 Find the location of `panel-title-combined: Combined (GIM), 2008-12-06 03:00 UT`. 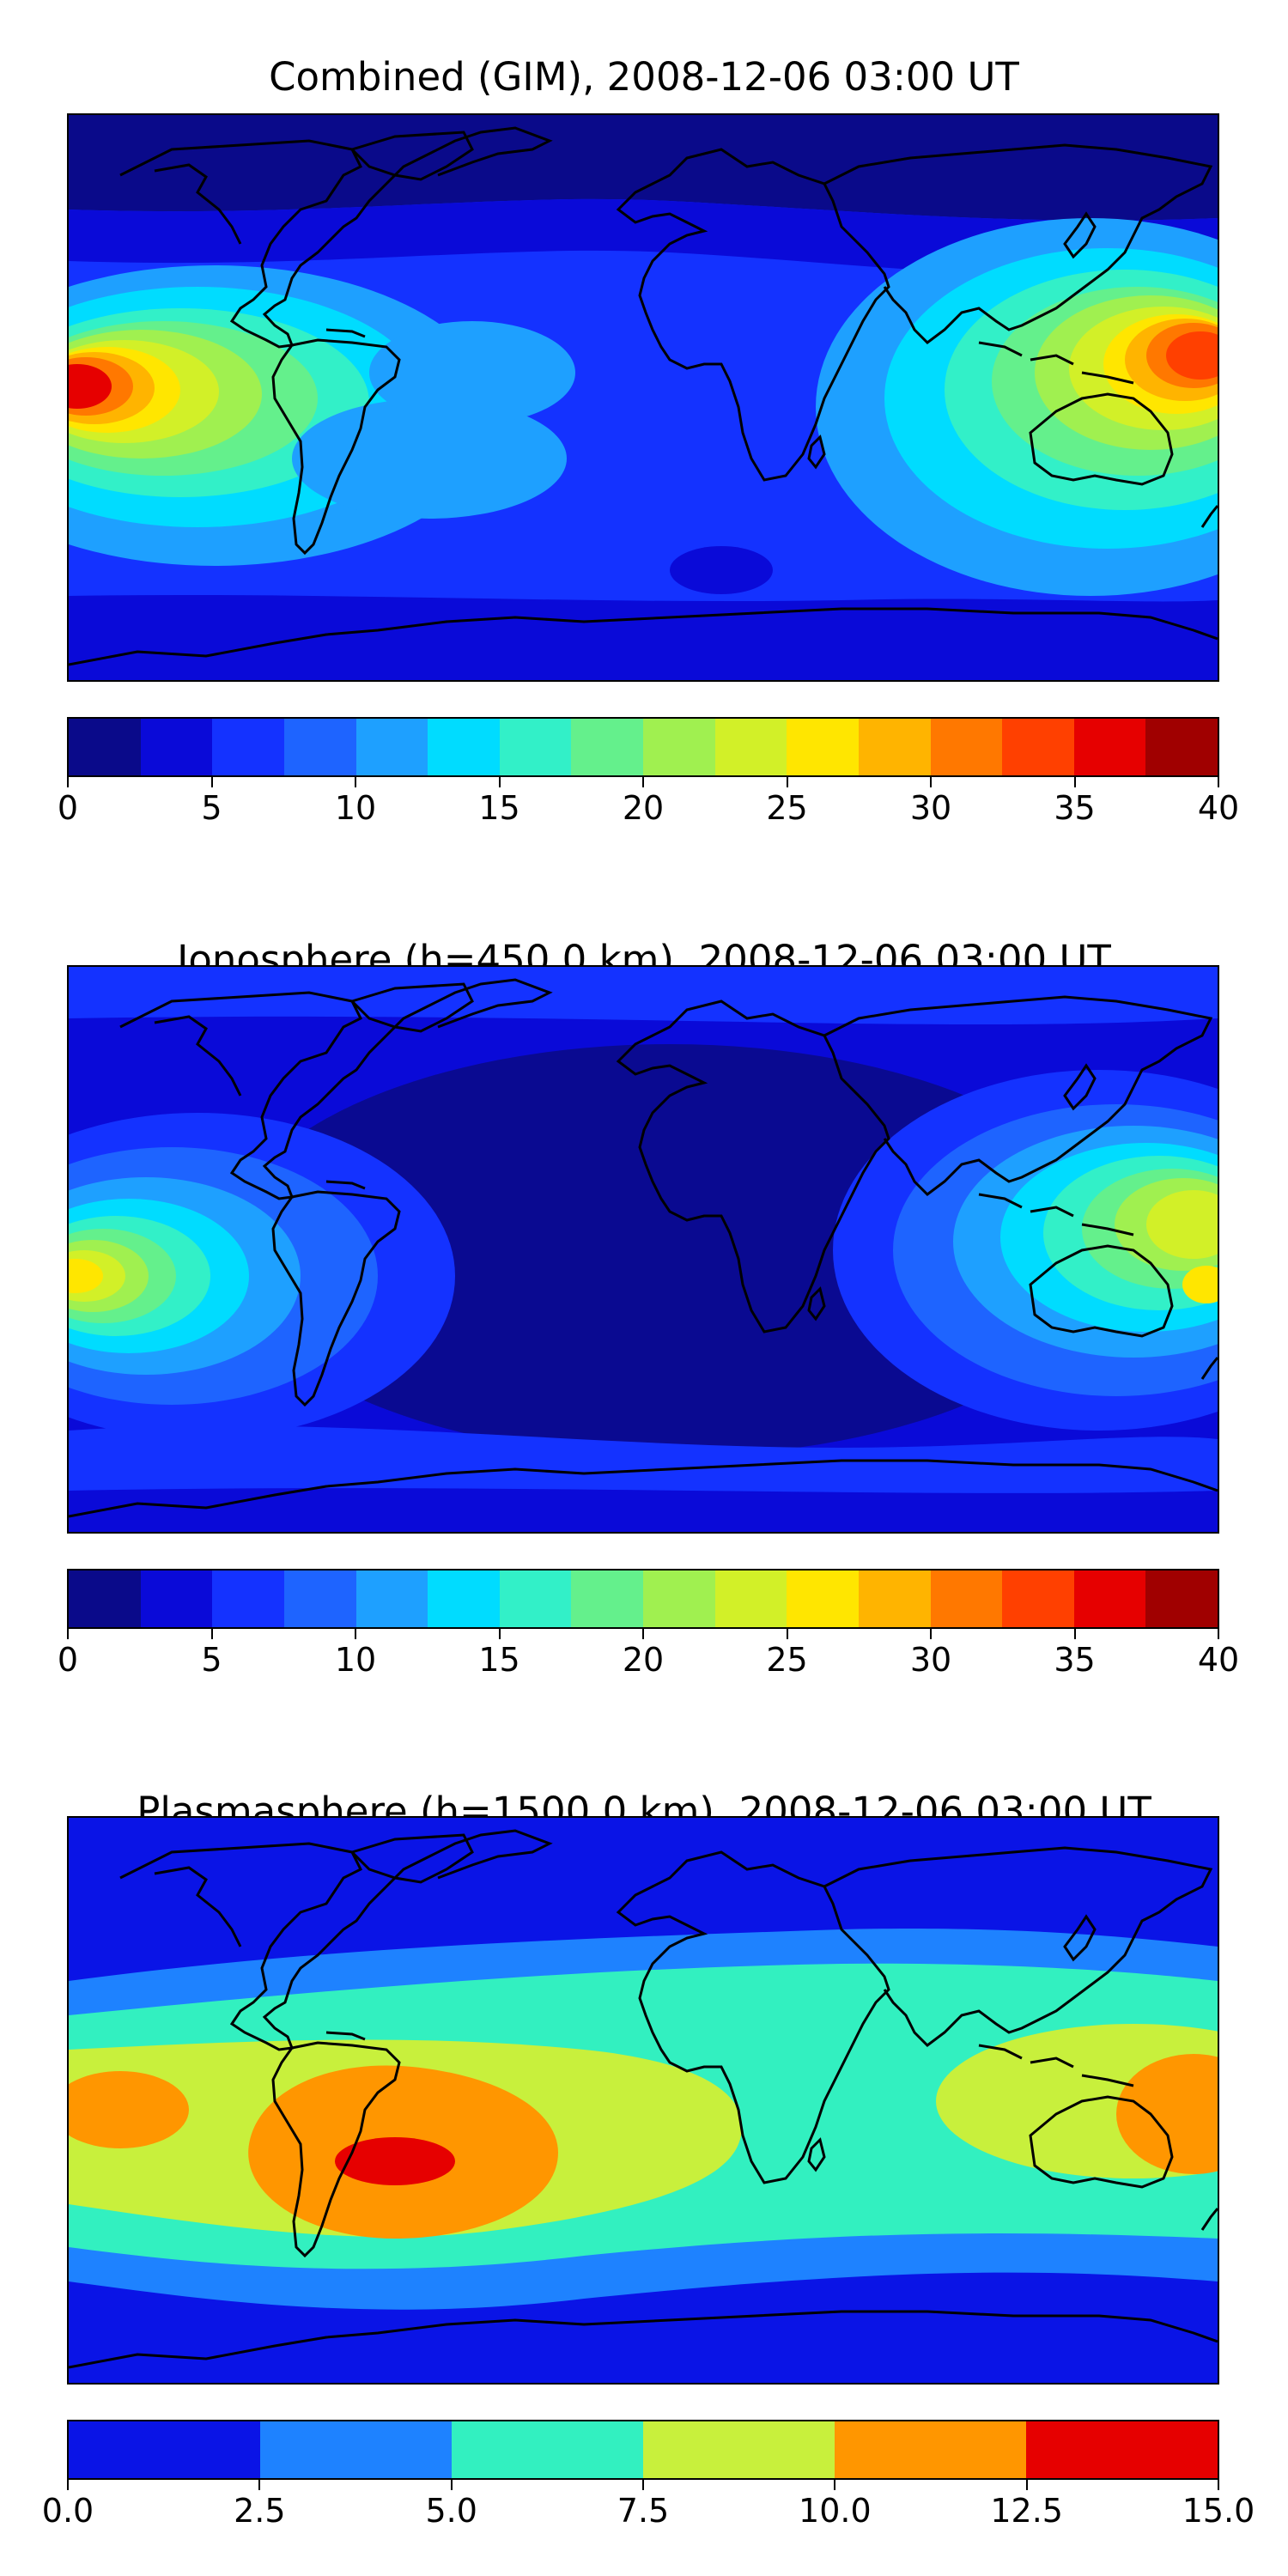

panel-title-combined: Combined (GIM), 2008-12-06 03:00 UT is located at coordinates (644, 77).